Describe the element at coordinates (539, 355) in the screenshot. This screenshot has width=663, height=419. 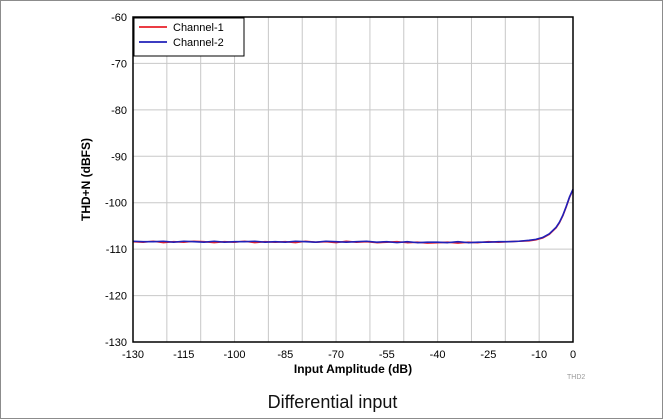
I see `x-tick-label: -10` at that location.